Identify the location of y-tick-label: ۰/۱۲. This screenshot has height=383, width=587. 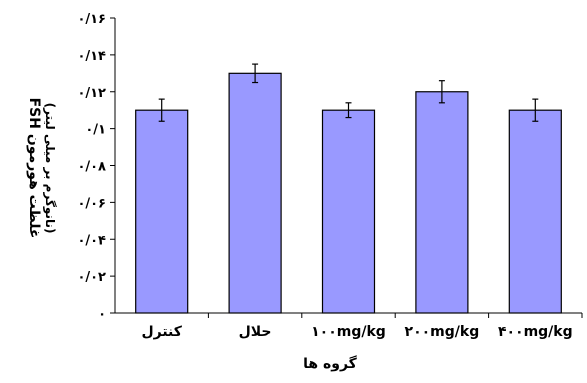
(91, 93).